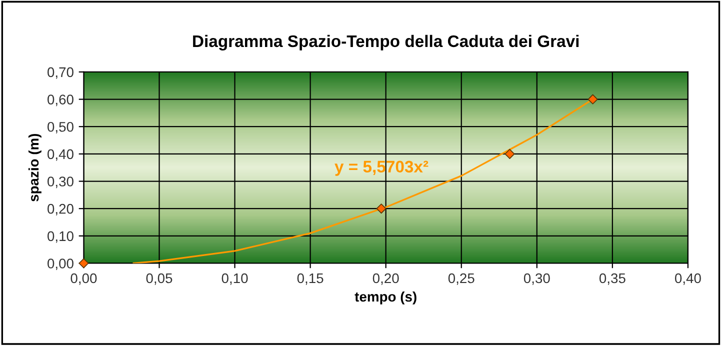  What do you see at coordinates (159, 279) in the screenshot?
I see `x-tick-label: 0,05` at bounding box center [159, 279].